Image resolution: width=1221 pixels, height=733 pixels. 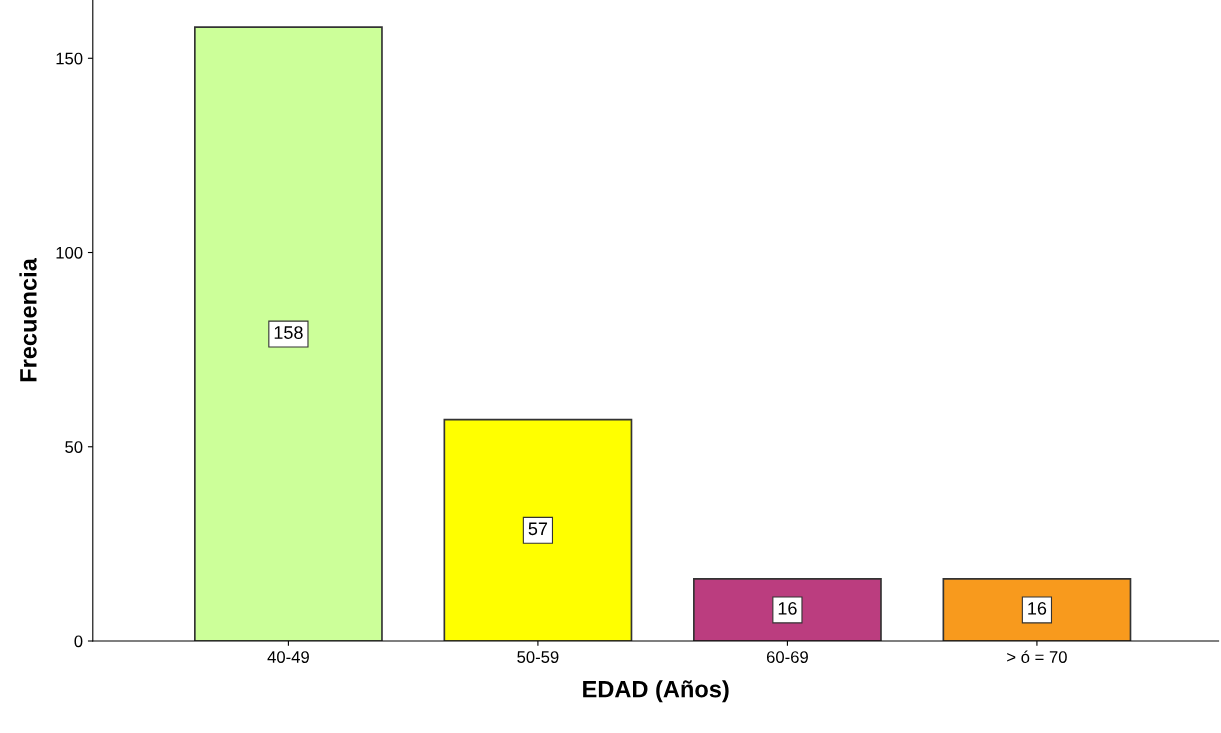 What do you see at coordinates (69, 58) in the screenshot?
I see `y-tick-label: 150` at bounding box center [69, 58].